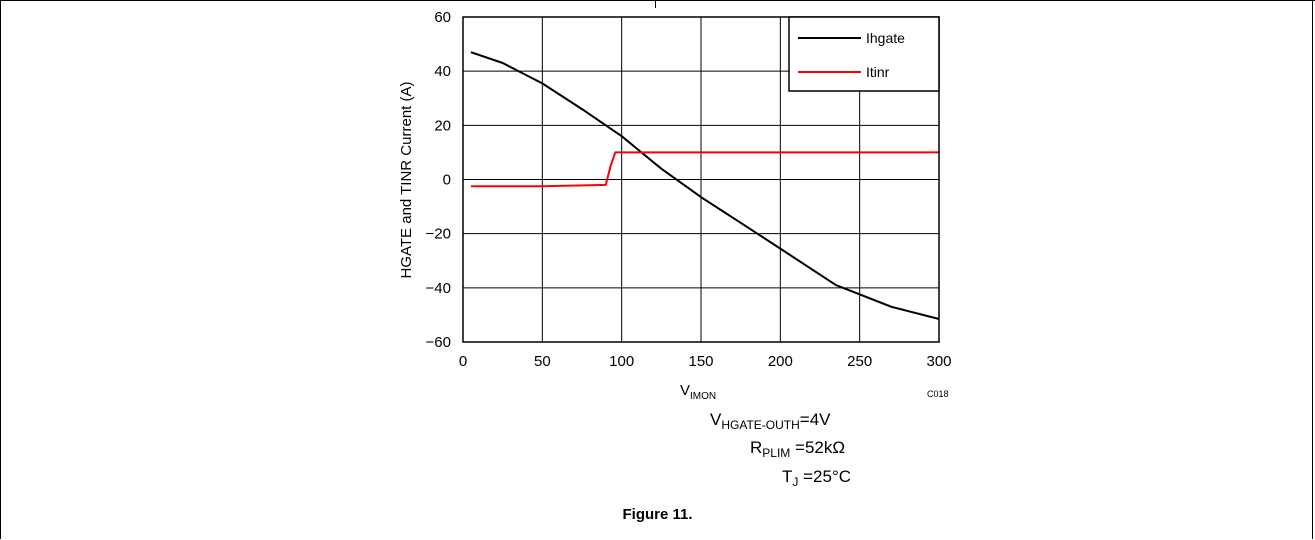 The image size is (1315, 540). Describe the element at coordinates (447, 180) in the screenshot. I see `y-tick-label: 0` at that location.